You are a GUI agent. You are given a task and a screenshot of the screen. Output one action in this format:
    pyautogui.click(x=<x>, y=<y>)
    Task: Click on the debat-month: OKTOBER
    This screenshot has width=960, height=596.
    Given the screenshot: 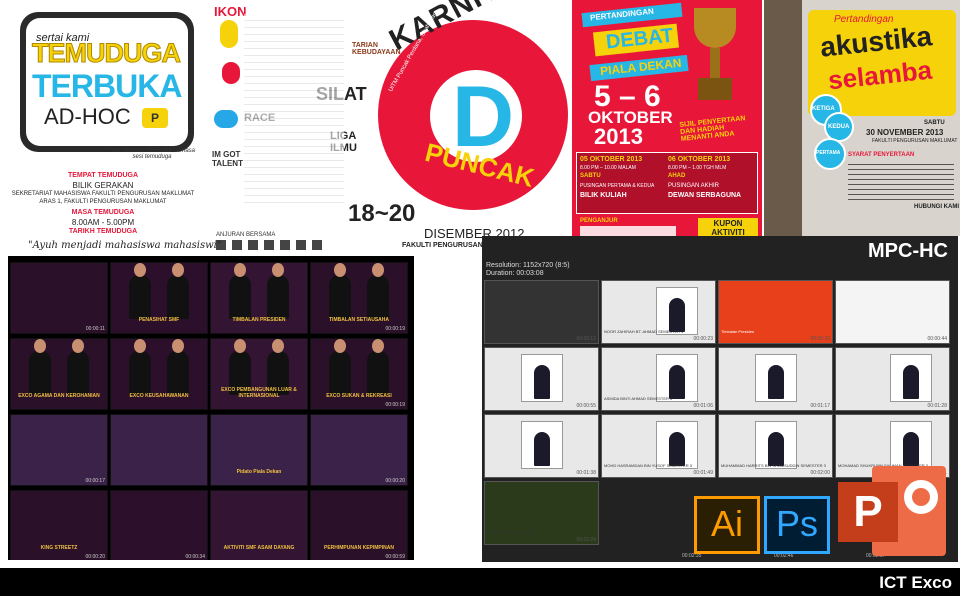 What is the action you would take?
    pyautogui.click(x=630, y=117)
    